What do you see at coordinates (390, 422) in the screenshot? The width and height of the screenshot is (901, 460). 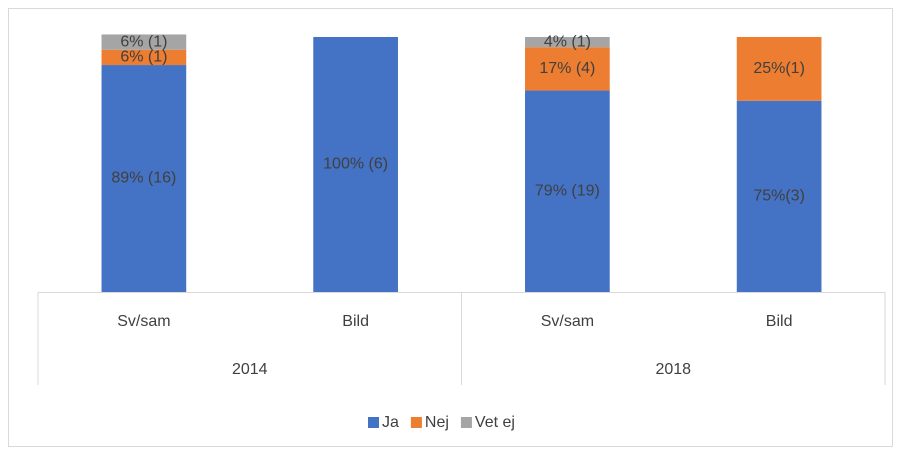 I see `legend-label: Ja` at bounding box center [390, 422].